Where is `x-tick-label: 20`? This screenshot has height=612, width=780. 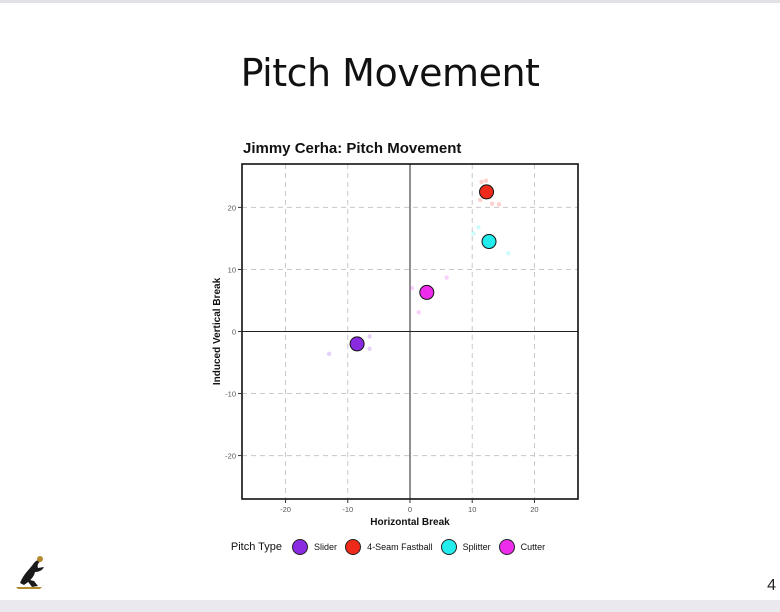
x-tick-label: 20 is located at coordinates (534, 509).